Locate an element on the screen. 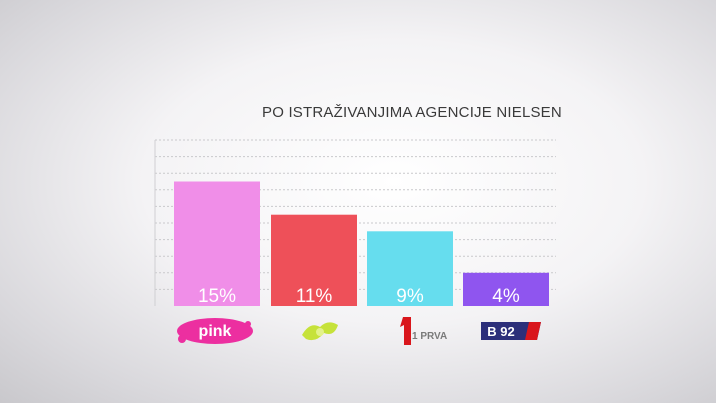 The width and height of the screenshot is (716, 403). pink-logo-text: pink is located at coordinates (215, 331).